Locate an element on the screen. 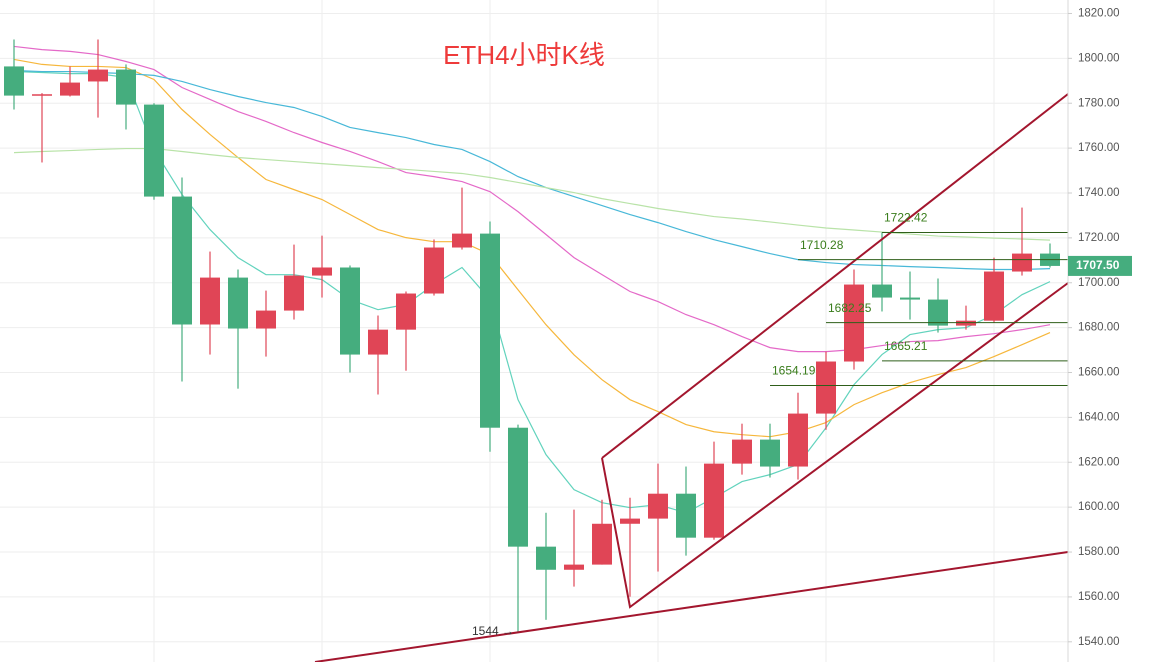 The height and width of the screenshot is (662, 1152). last-price-label: 1707.50 is located at coordinates (1098, 265).